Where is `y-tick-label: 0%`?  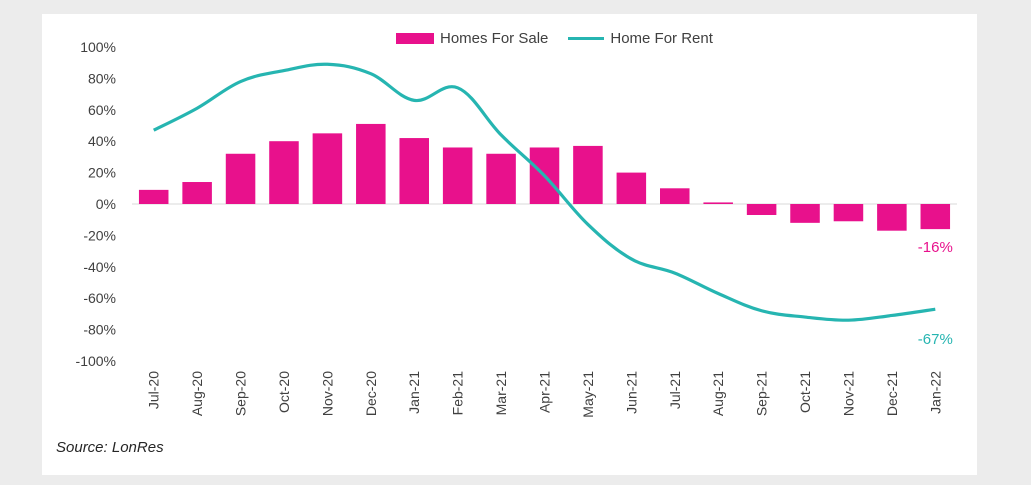 y-tick-label: 0% is located at coordinates (106, 204).